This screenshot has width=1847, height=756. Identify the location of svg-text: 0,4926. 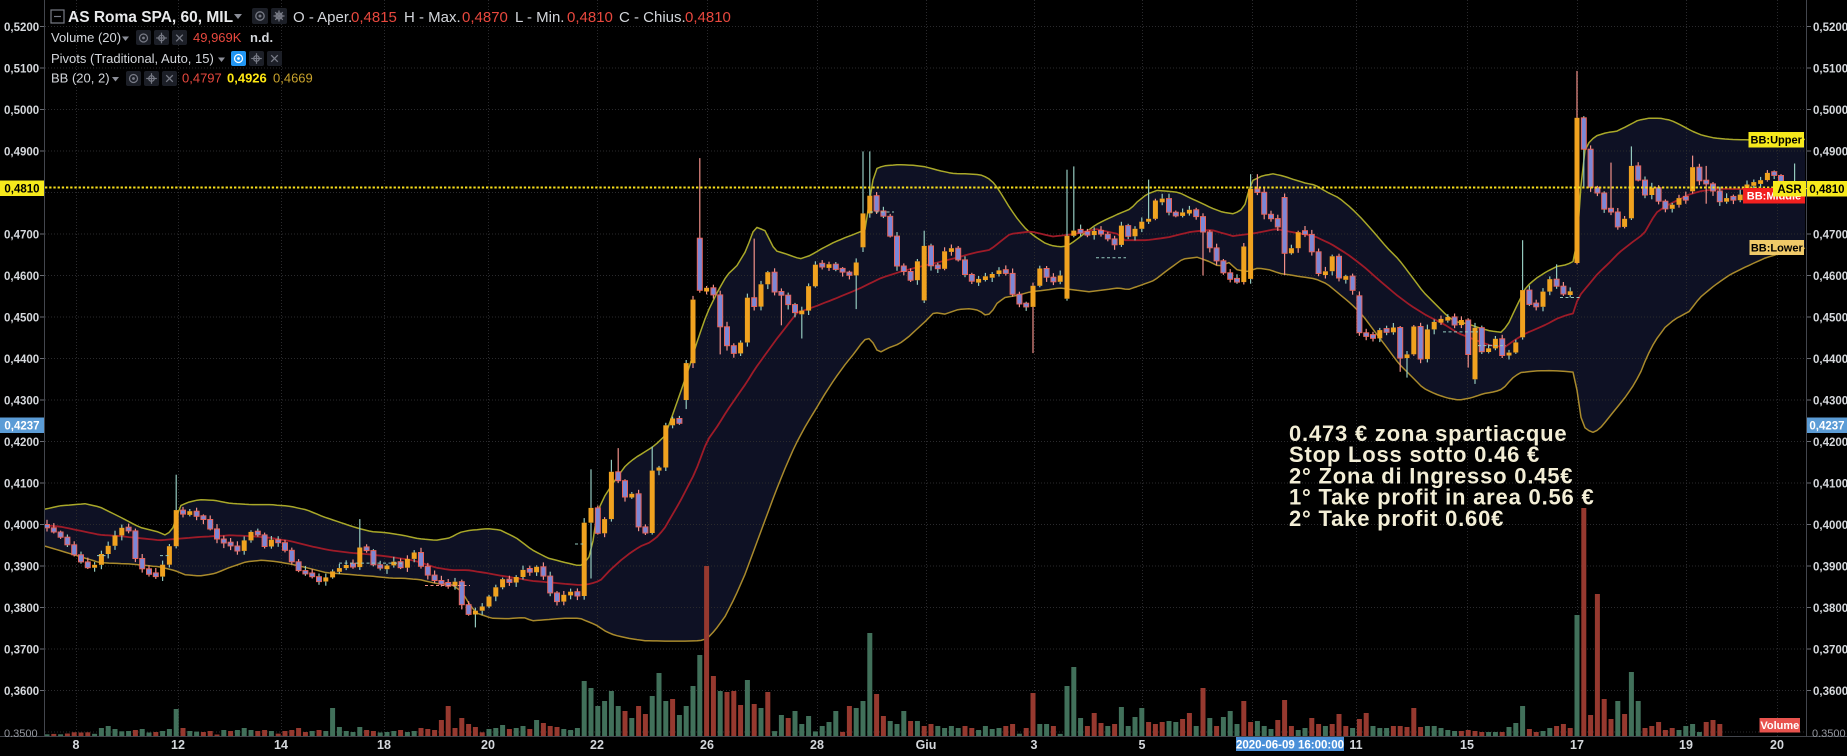
(247, 78).